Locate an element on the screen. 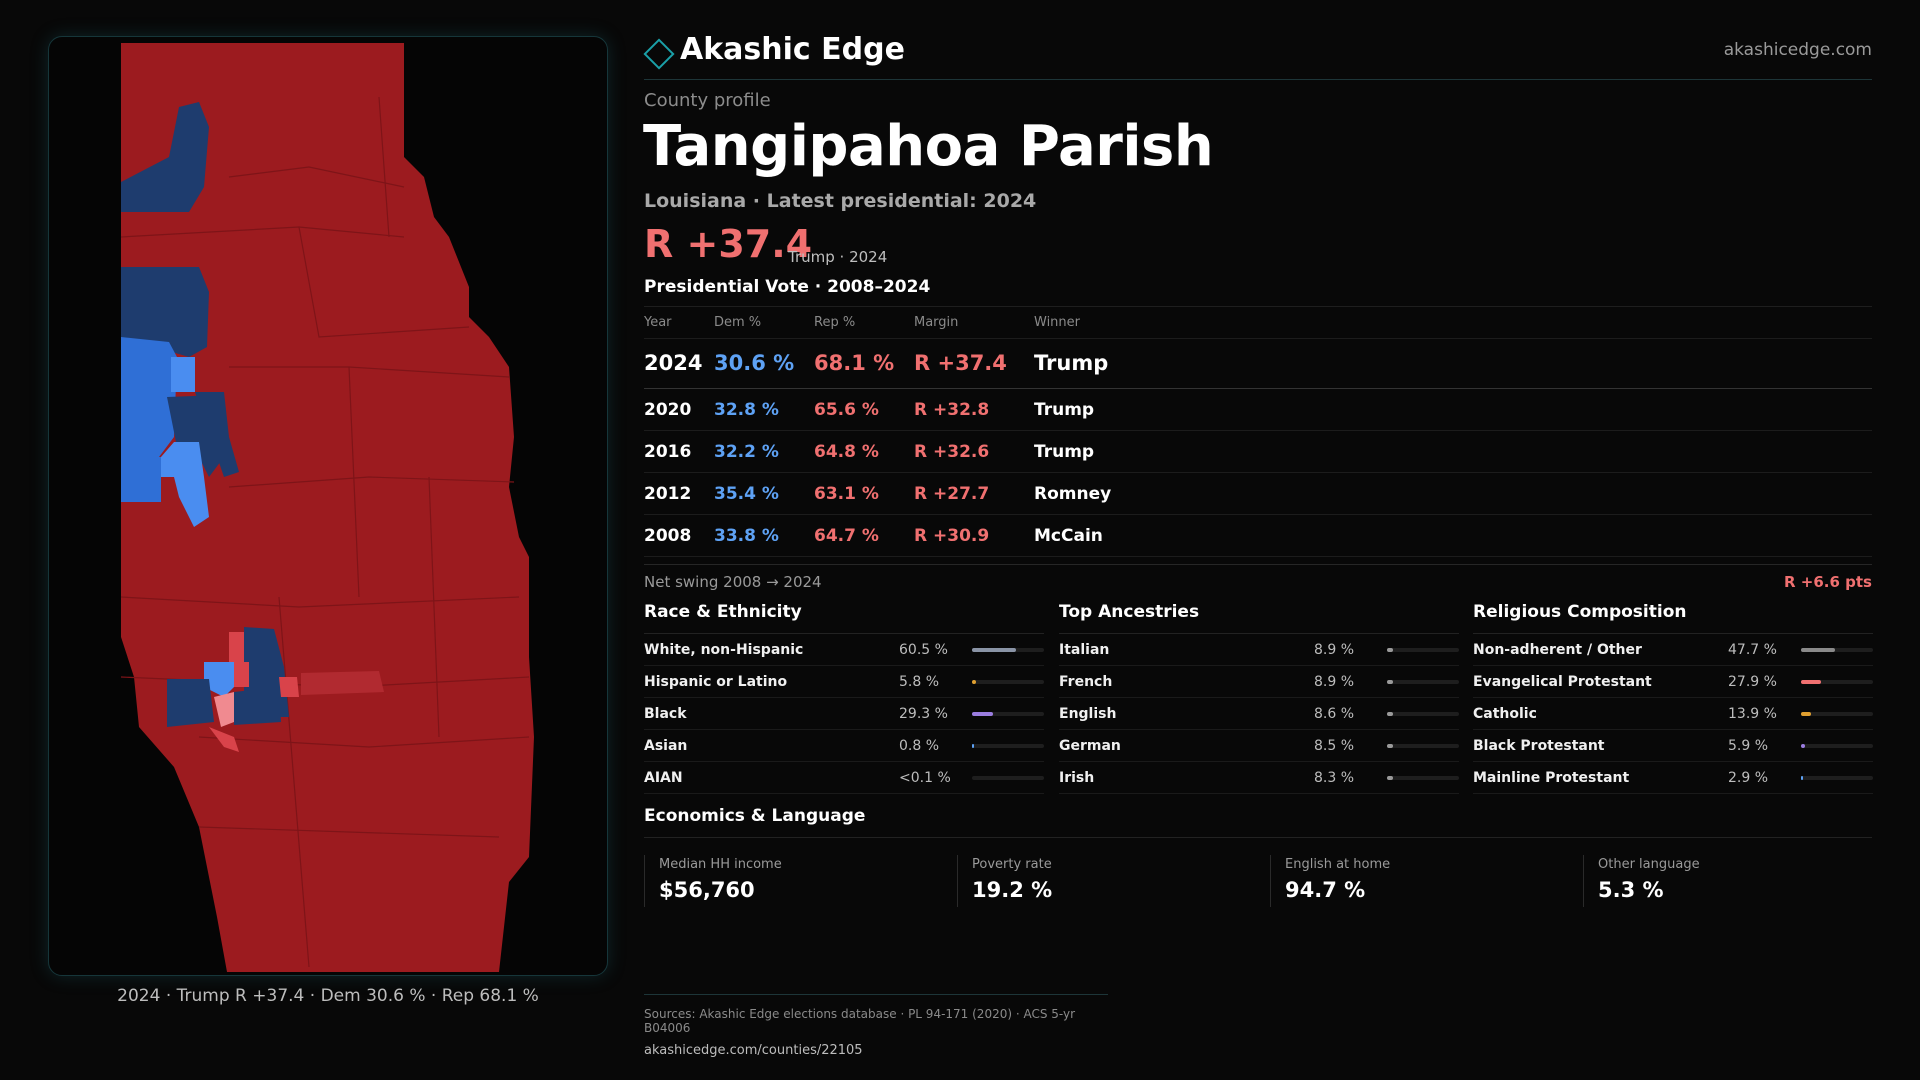  list-item: Non-adherent / Other 47.7 % is located at coordinates (1673, 650).